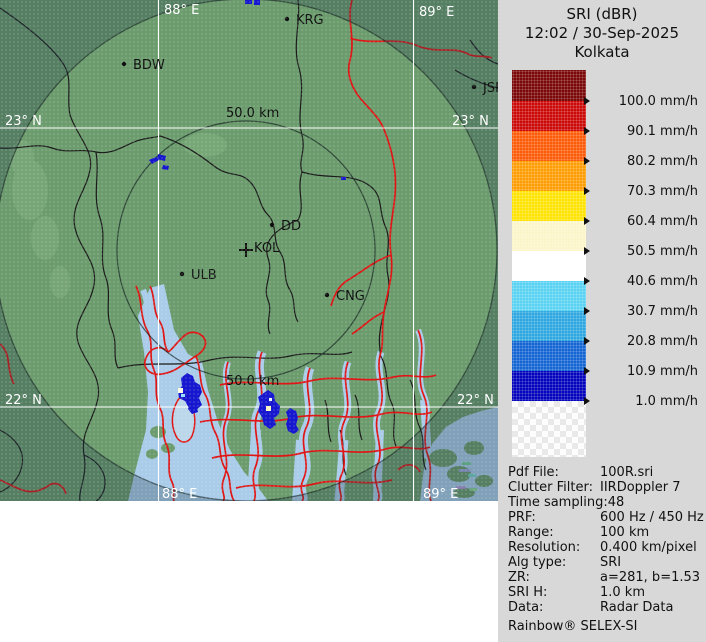 This screenshot has height=642, width=706. What do you see at coordinates (470, 121) in the screenshot?
I see `lat-label-right-23: 23° N` at bounding box center [470, 121].